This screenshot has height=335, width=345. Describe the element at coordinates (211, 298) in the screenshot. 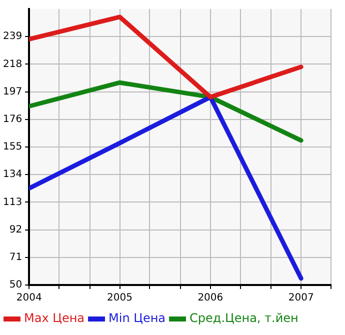

I see `x-tick-label: 2006` at that location.